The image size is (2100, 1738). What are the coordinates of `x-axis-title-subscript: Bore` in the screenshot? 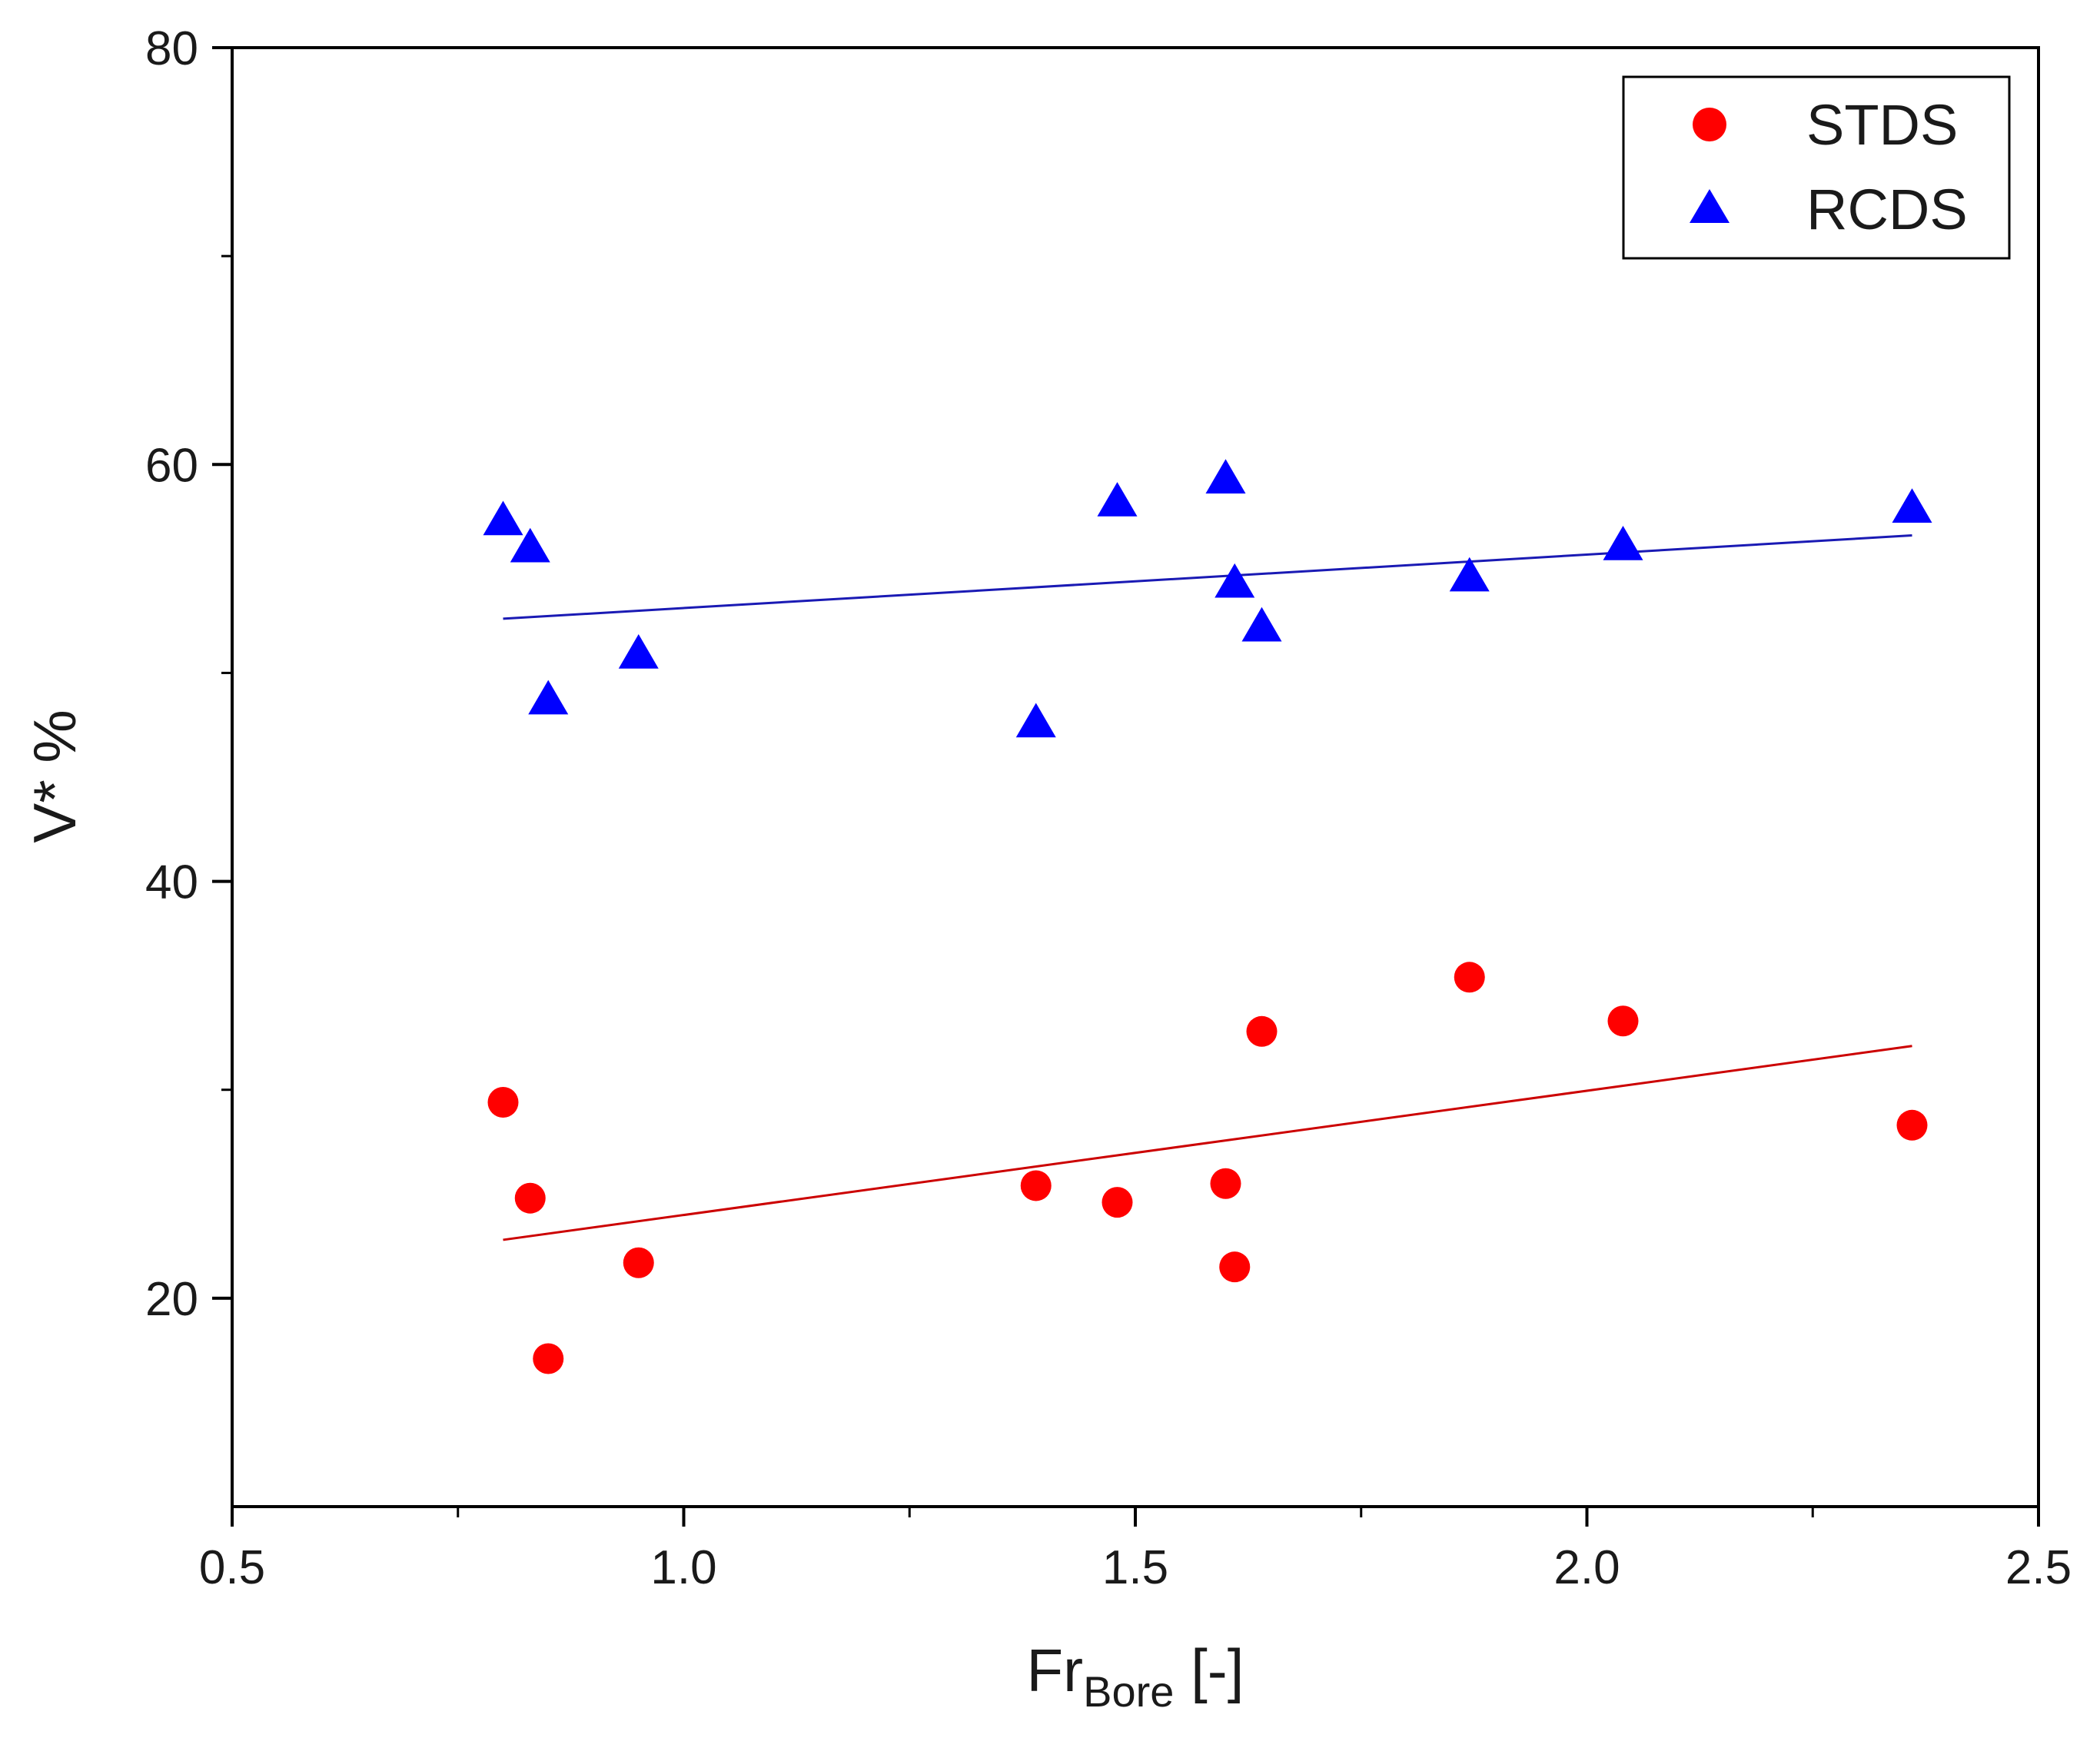 It's located at (1128, 1692).